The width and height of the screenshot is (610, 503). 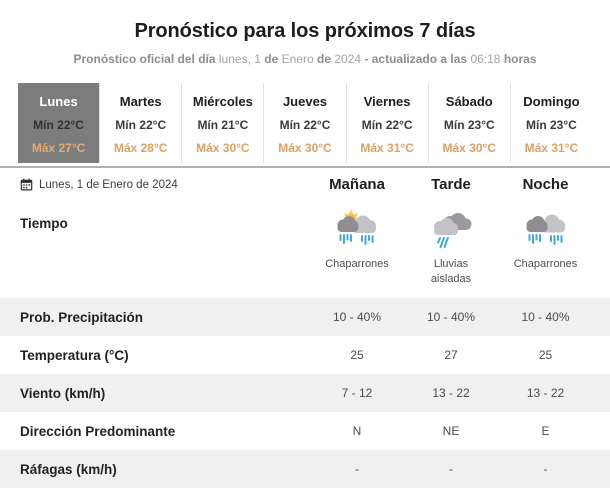 What do you see at coordinates (387, 101) in the screenshot?
I see `tab-day-name: Viernes` at bounding box center [387, 101].